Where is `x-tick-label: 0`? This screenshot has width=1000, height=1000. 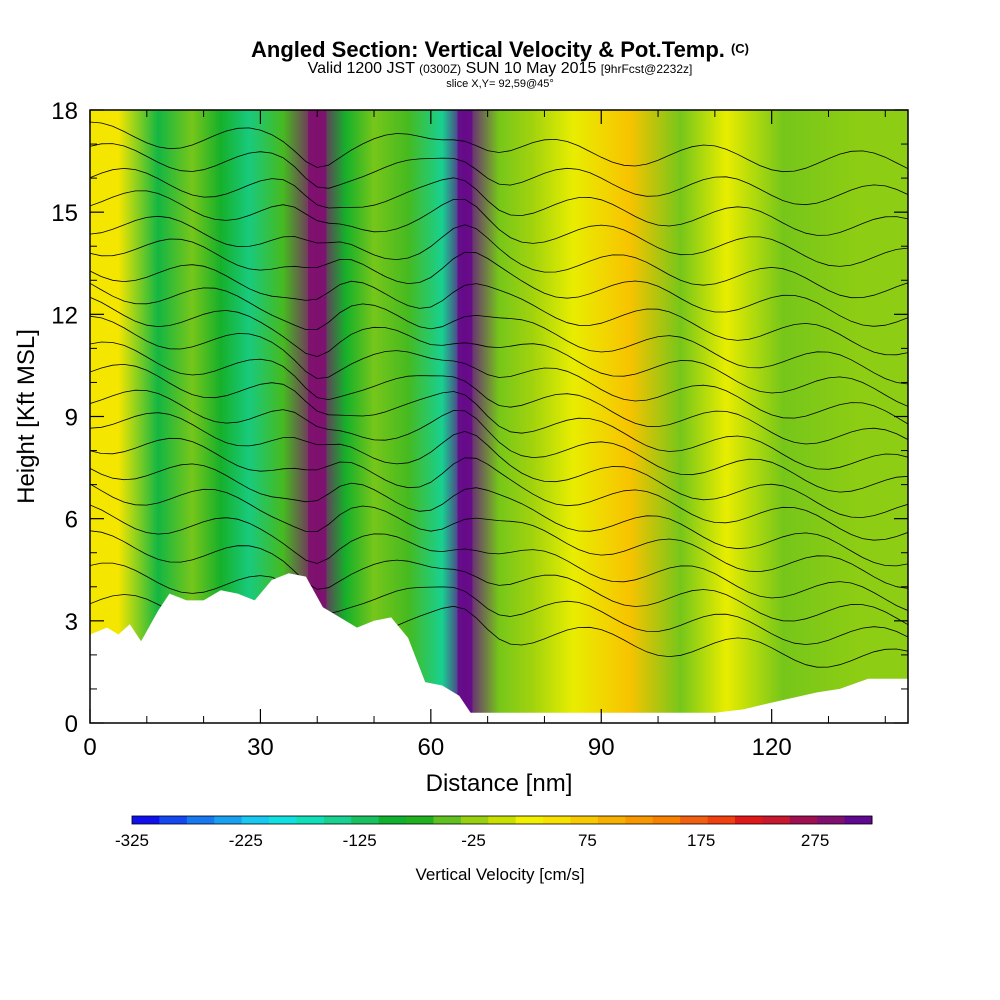 x-tick-label: 0 is located at coordinates (89, 747).